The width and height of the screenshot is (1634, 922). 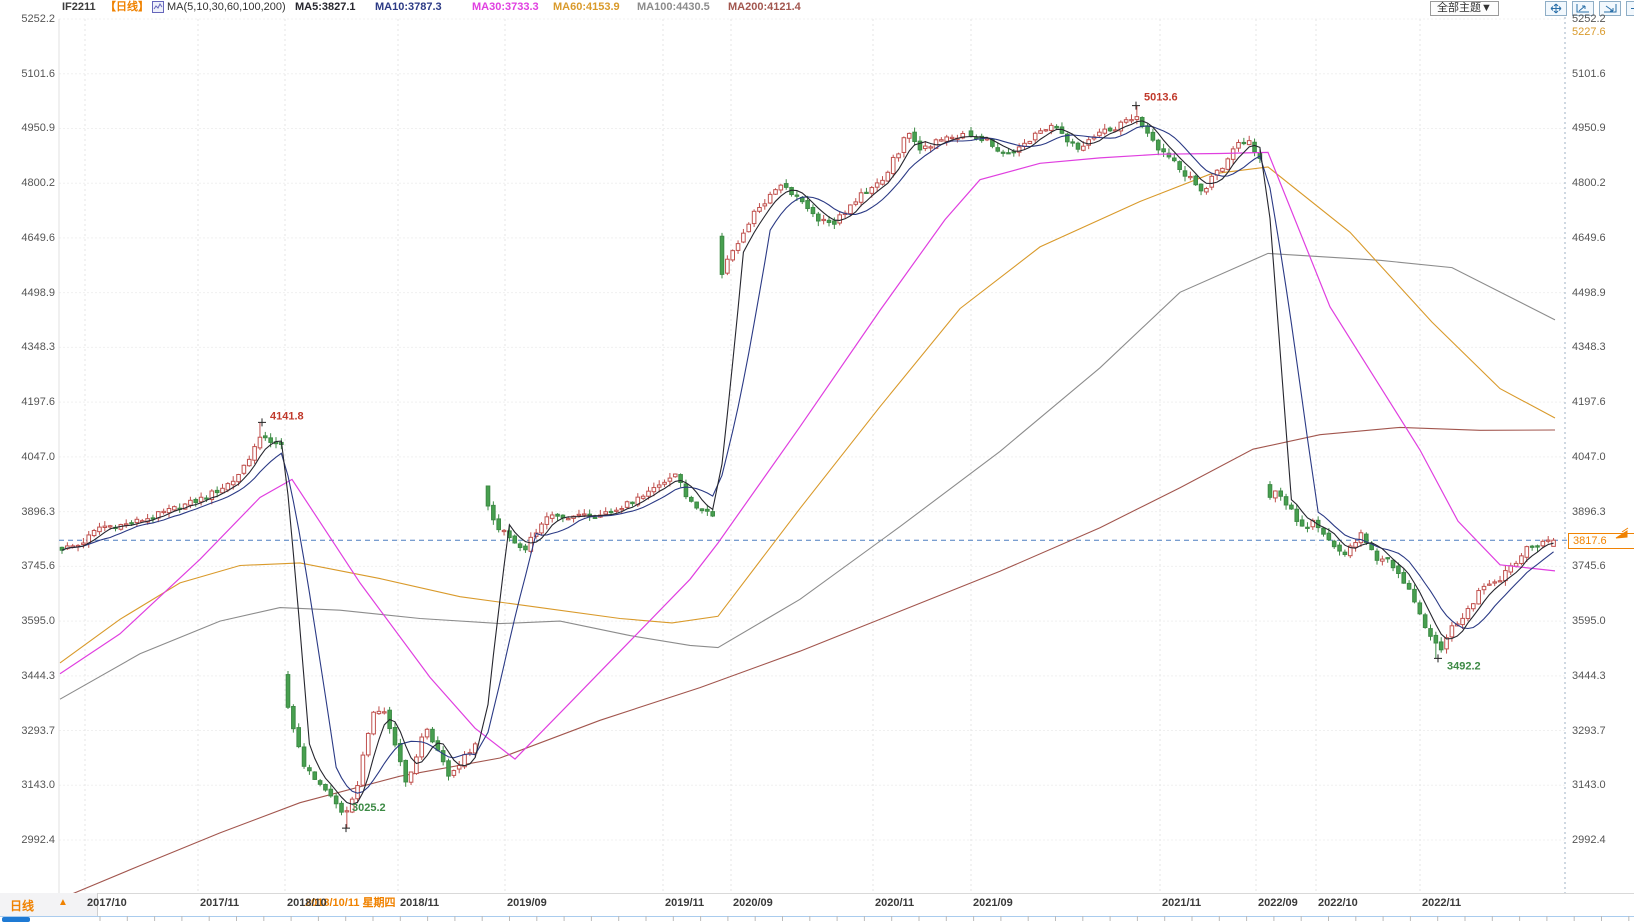 What do you see at coordinates (1464, 8) in the screenshot?
I see `theme-dropdown: 全部主题▼` at bounding box center [1464, 8].